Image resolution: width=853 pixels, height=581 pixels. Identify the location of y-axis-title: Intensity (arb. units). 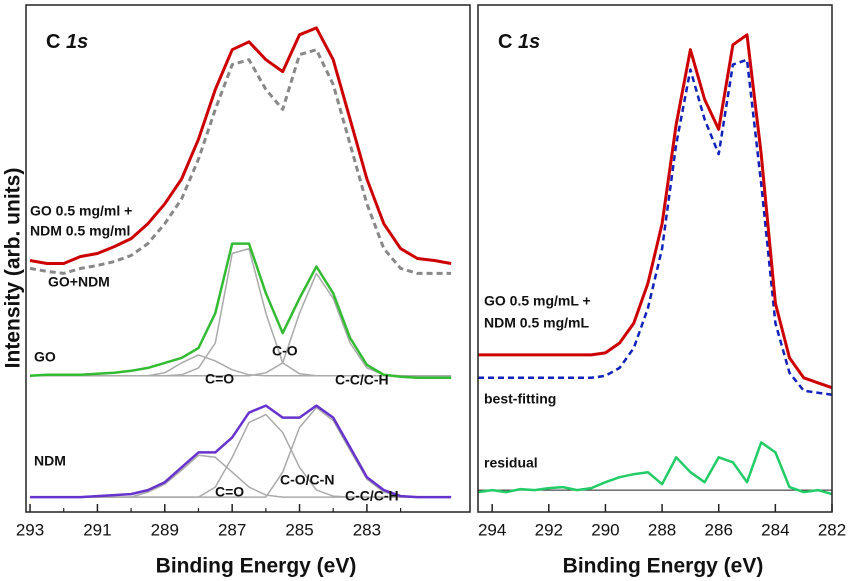
(13, 268).